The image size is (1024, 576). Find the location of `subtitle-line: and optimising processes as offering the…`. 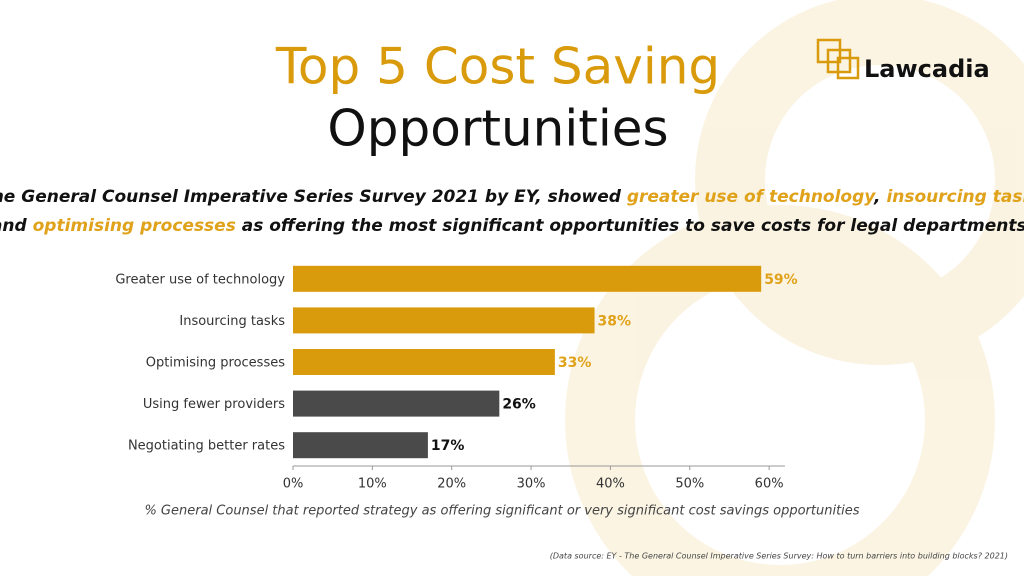

subtitle-line: and optimising processes as offering the… is located at coordinates (512, 226).